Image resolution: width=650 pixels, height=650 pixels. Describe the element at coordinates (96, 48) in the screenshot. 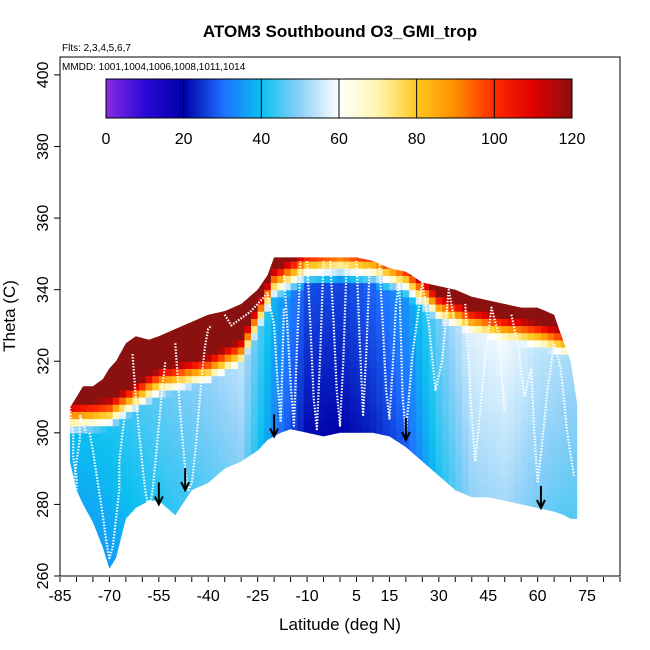

I see `flights-annotation: Flts: 2,3,4,5,6,7` at that location.